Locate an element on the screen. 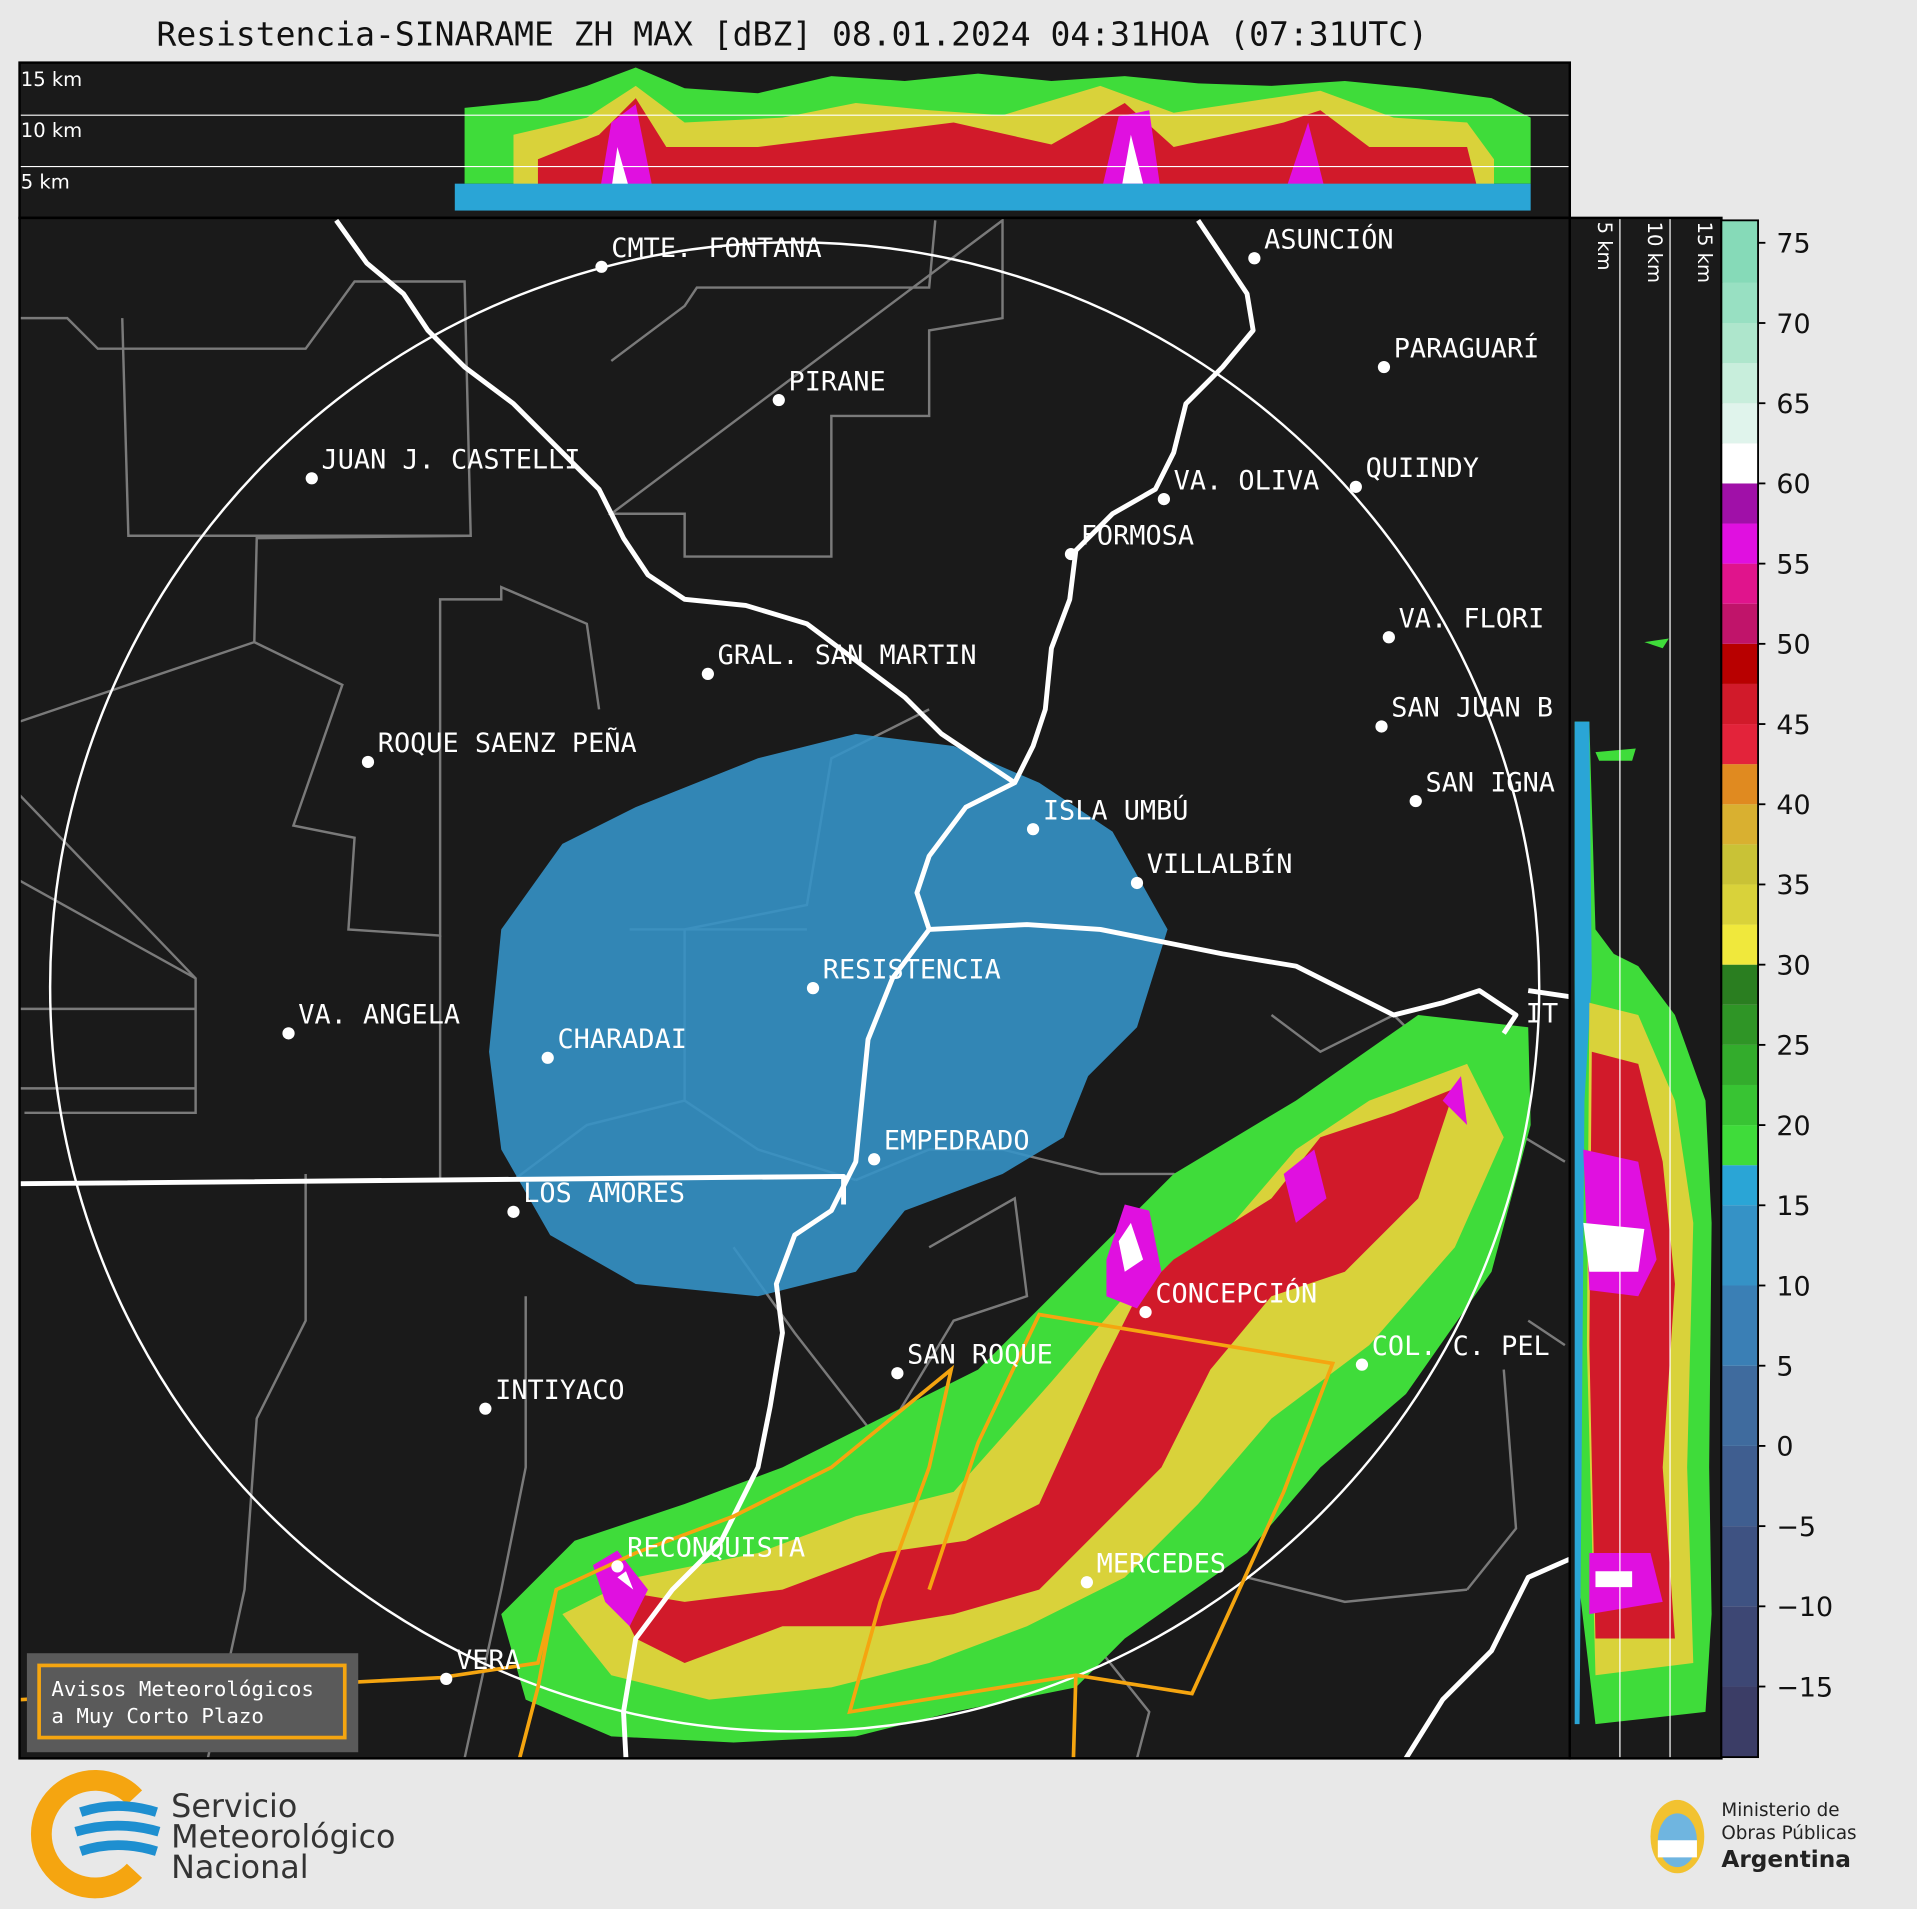 The width and height of the screenshot is (1917, 1909). place-label: RECONQUISTA is located at coordinates (716, 1548).